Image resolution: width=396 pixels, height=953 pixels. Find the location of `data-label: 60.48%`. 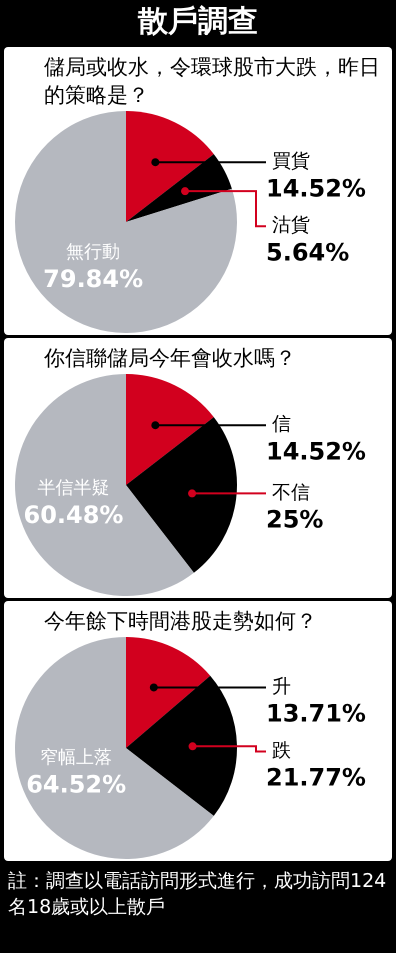

data-label: 60.48% is located at coordinates (73, 515).